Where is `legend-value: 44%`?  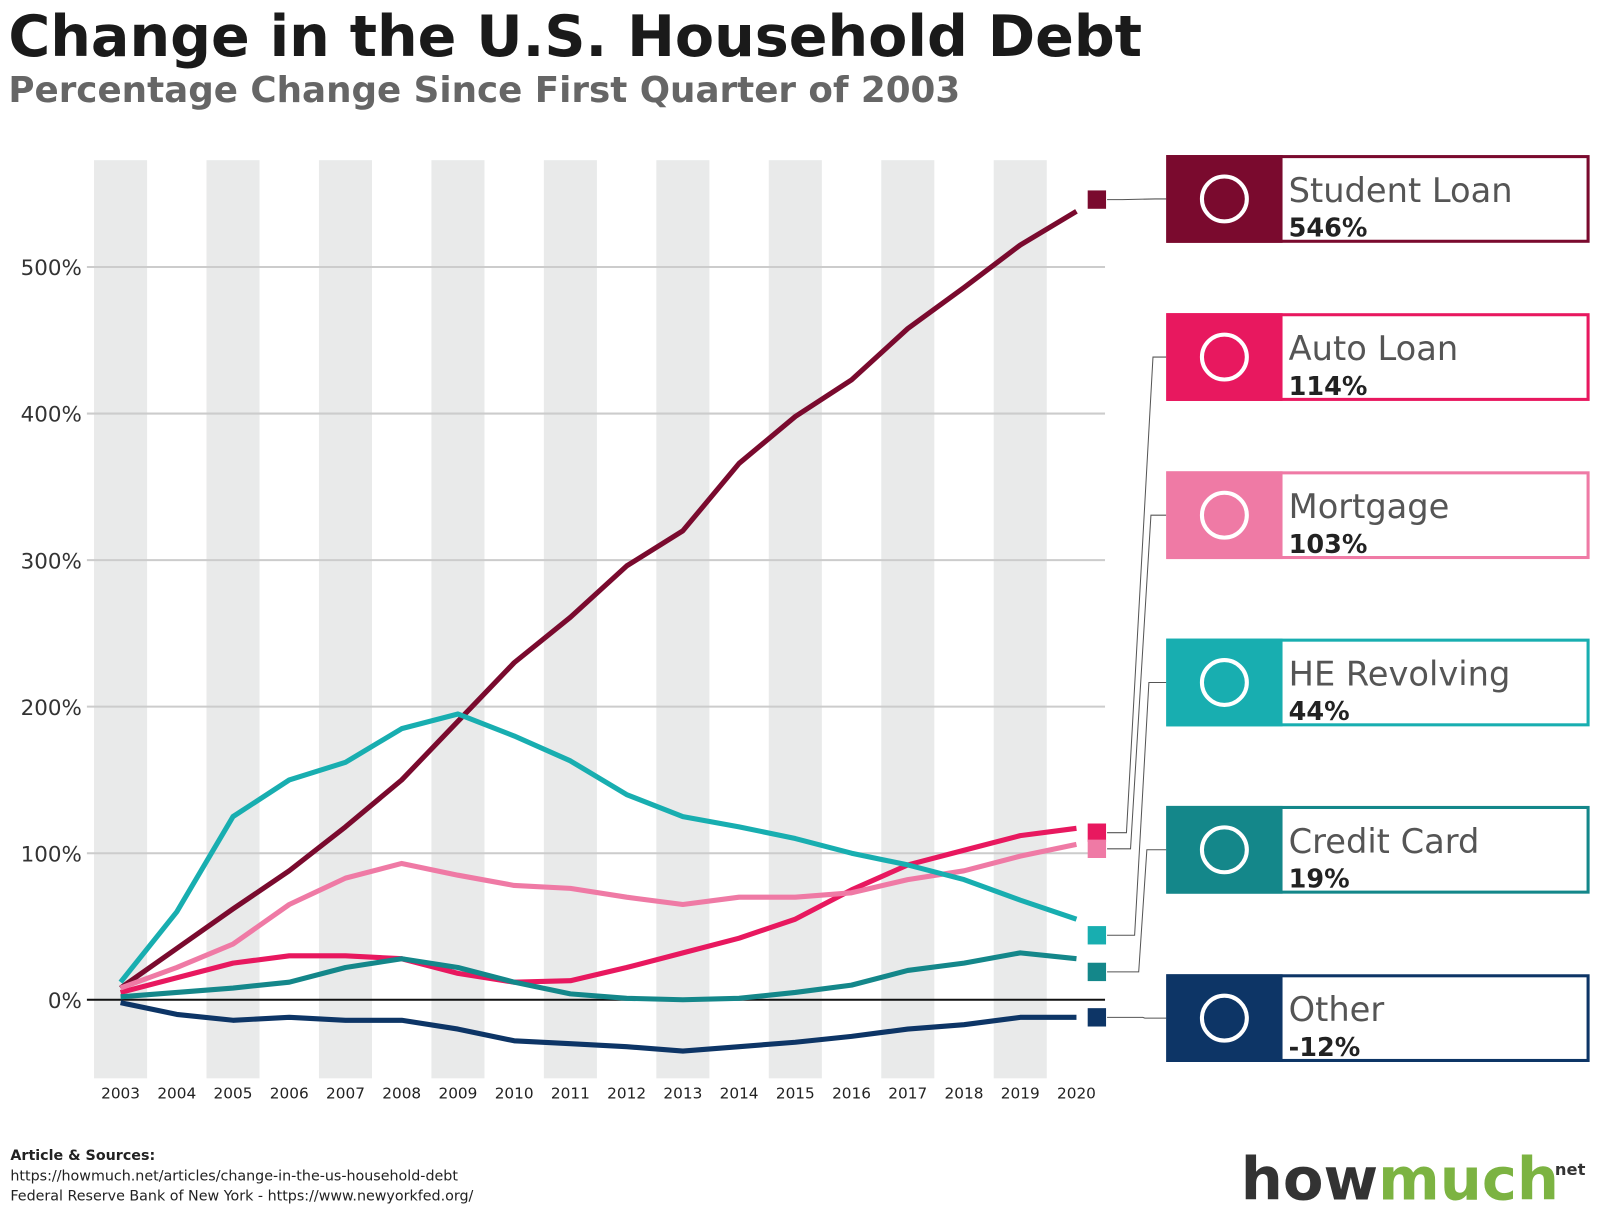 legend-value: 44% is located at coordinates (1319, 712).